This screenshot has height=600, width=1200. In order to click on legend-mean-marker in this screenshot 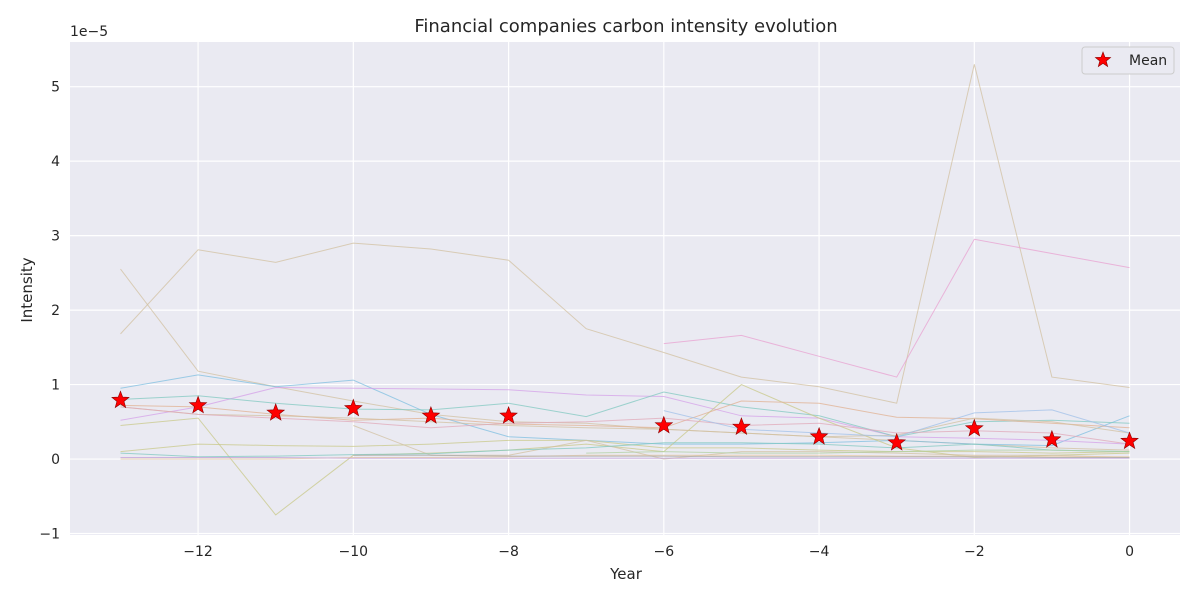, I will do `click(1103, 59)`.